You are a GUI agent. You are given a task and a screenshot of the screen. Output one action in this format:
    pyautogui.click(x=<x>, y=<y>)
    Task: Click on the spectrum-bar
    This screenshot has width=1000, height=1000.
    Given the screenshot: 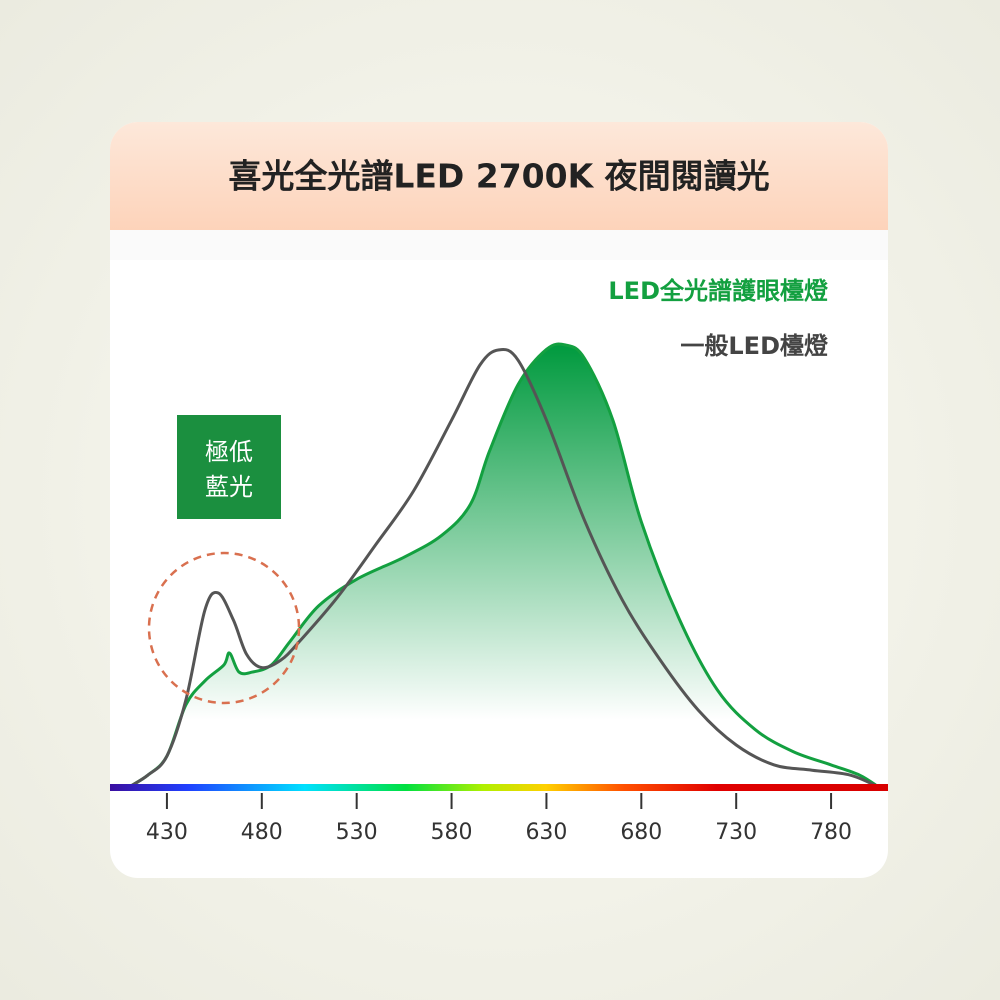 What is the action you would take?
    pyautogui.click(x=499, y=787)
    